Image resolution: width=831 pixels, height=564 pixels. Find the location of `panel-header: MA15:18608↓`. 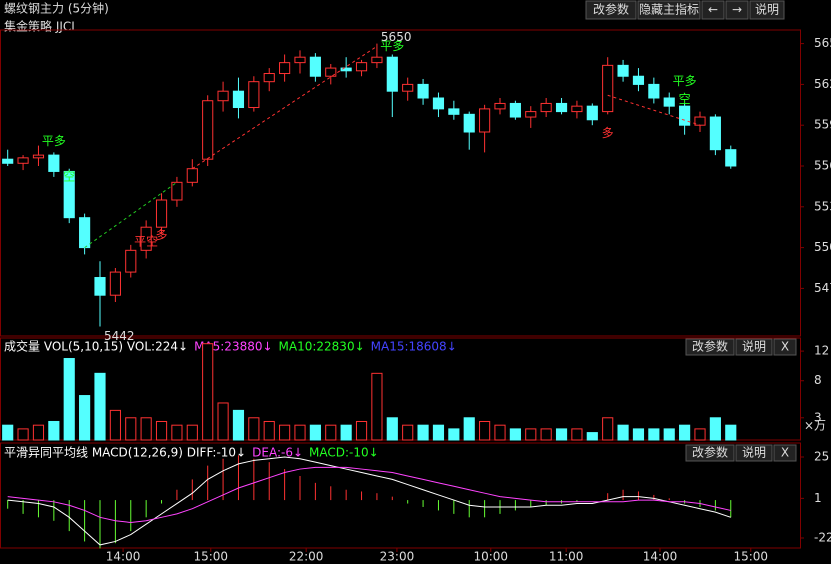

panel-header: MA15:18608↓ is located at coordinates (414, 347).